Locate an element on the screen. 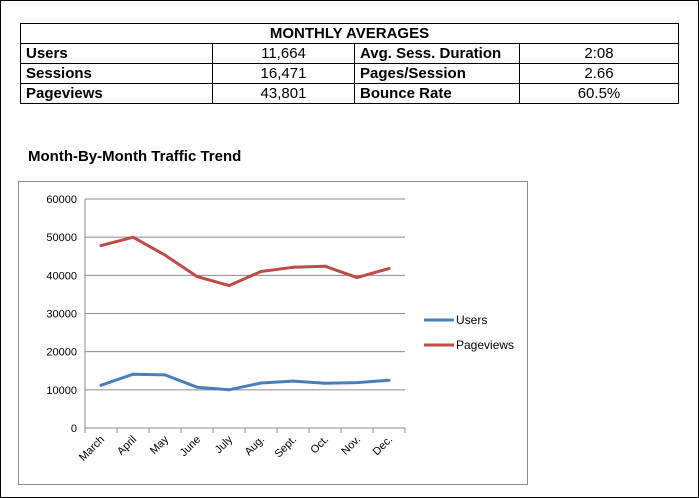 This screenshot has height=498, width=699. x-tick-label: Oct. is located at coordinates (319, 445).